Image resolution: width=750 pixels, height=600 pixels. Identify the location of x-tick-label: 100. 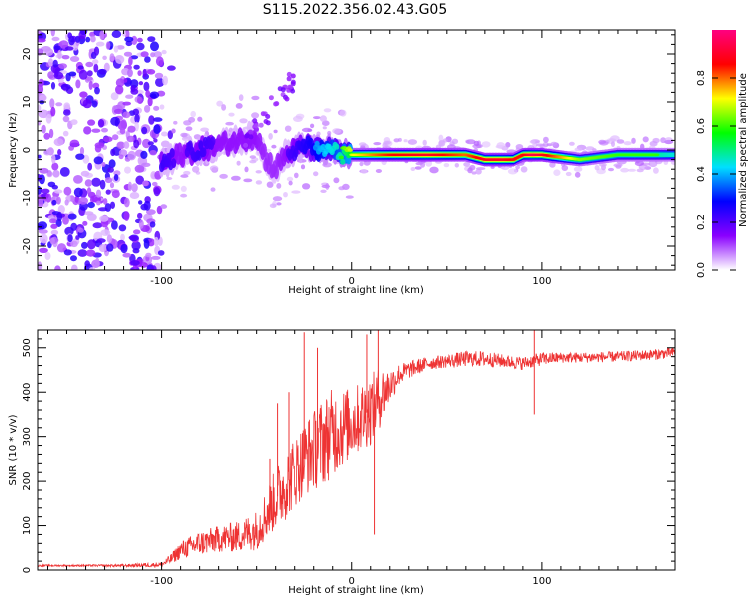
(541, 281).